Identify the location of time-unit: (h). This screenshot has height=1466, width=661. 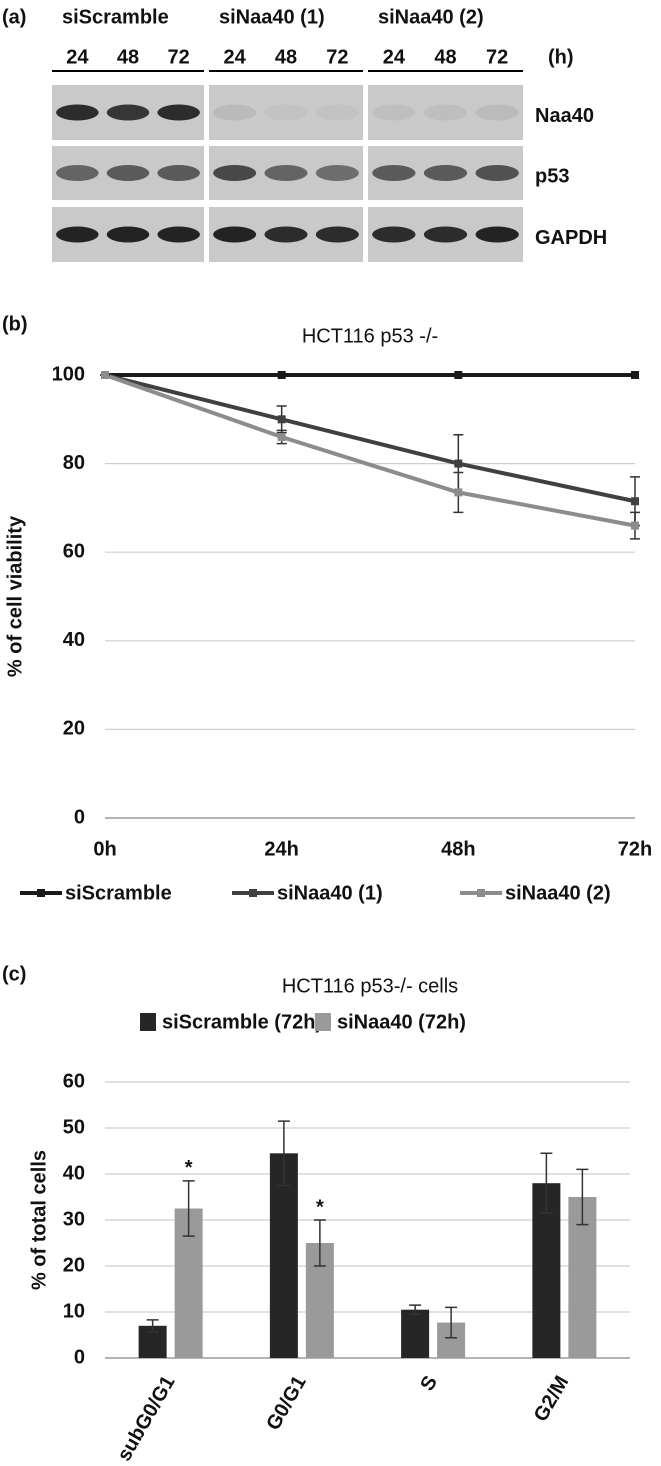
(561, 57).